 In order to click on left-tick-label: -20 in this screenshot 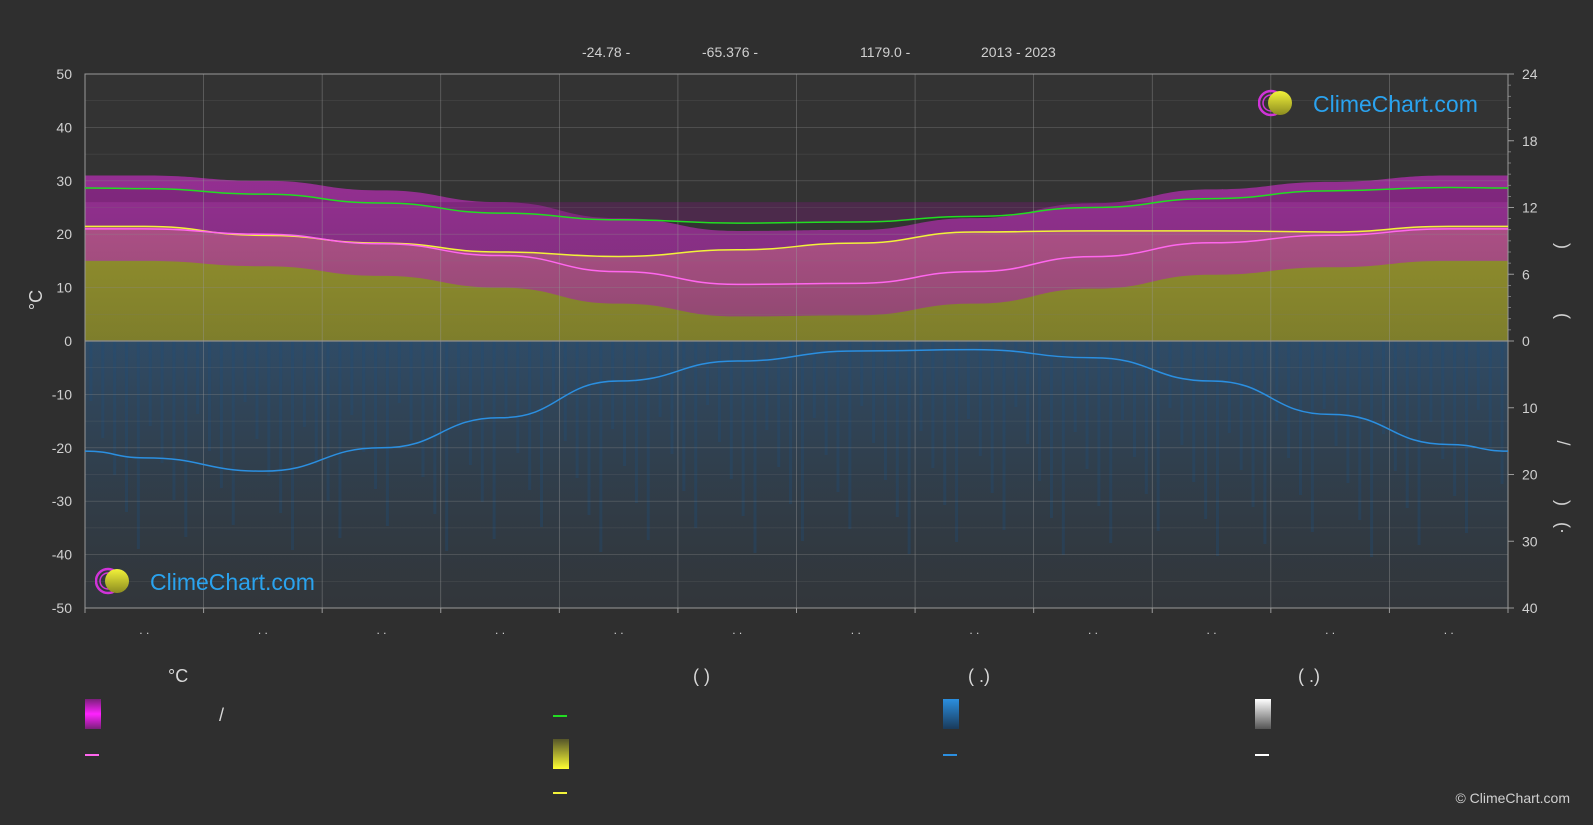, I will do `click(62, 448)`.